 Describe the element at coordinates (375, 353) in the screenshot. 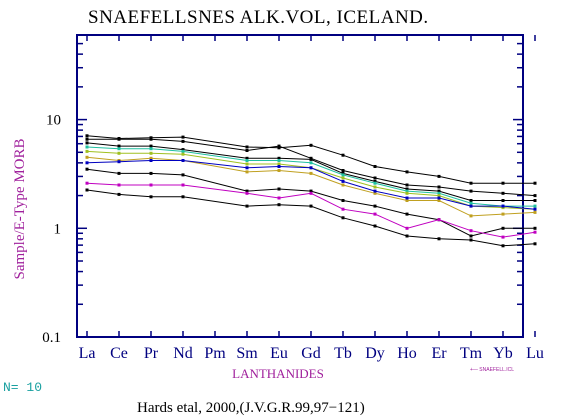

I see `x-tick-label: Dy` at that location.